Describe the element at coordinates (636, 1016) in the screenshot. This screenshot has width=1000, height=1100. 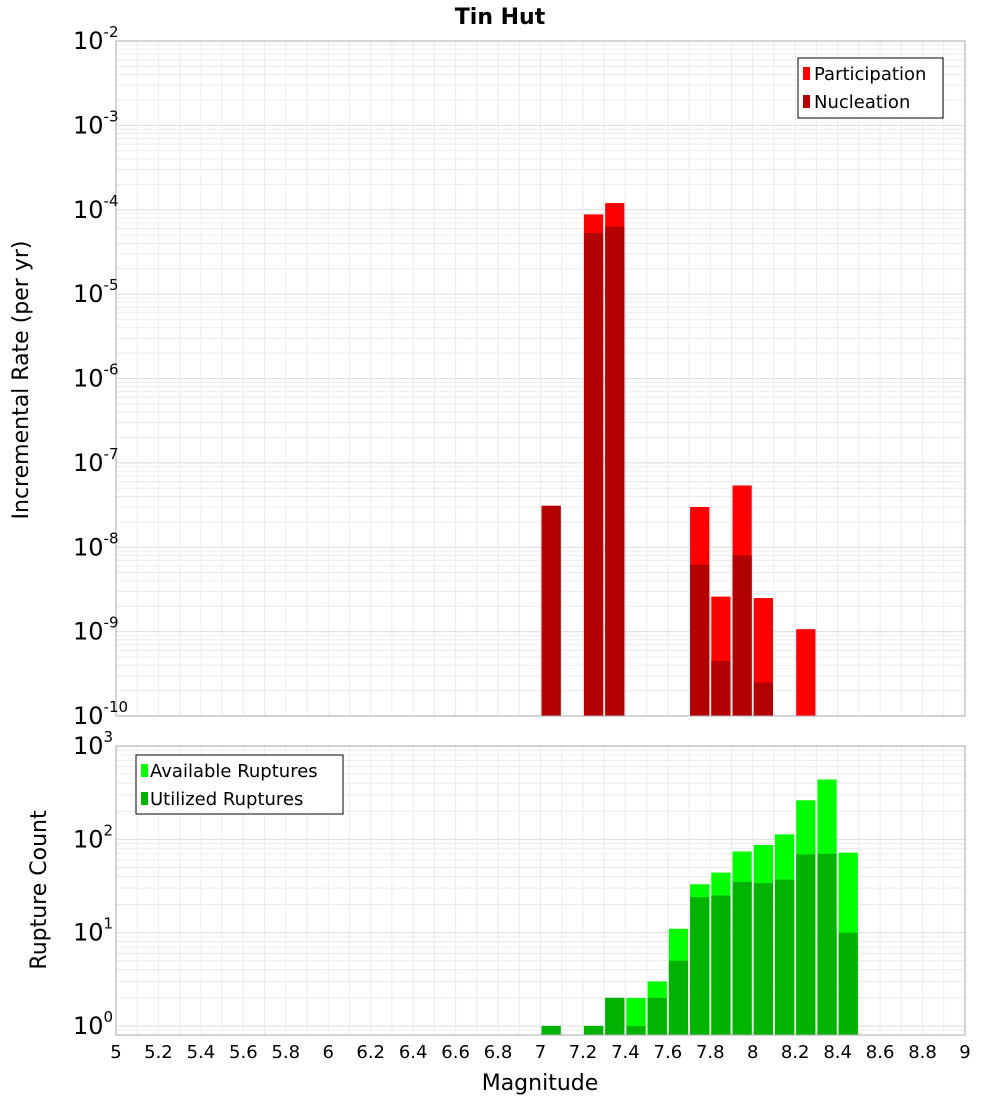
I see `count-bar-available-ruptures` at that location.